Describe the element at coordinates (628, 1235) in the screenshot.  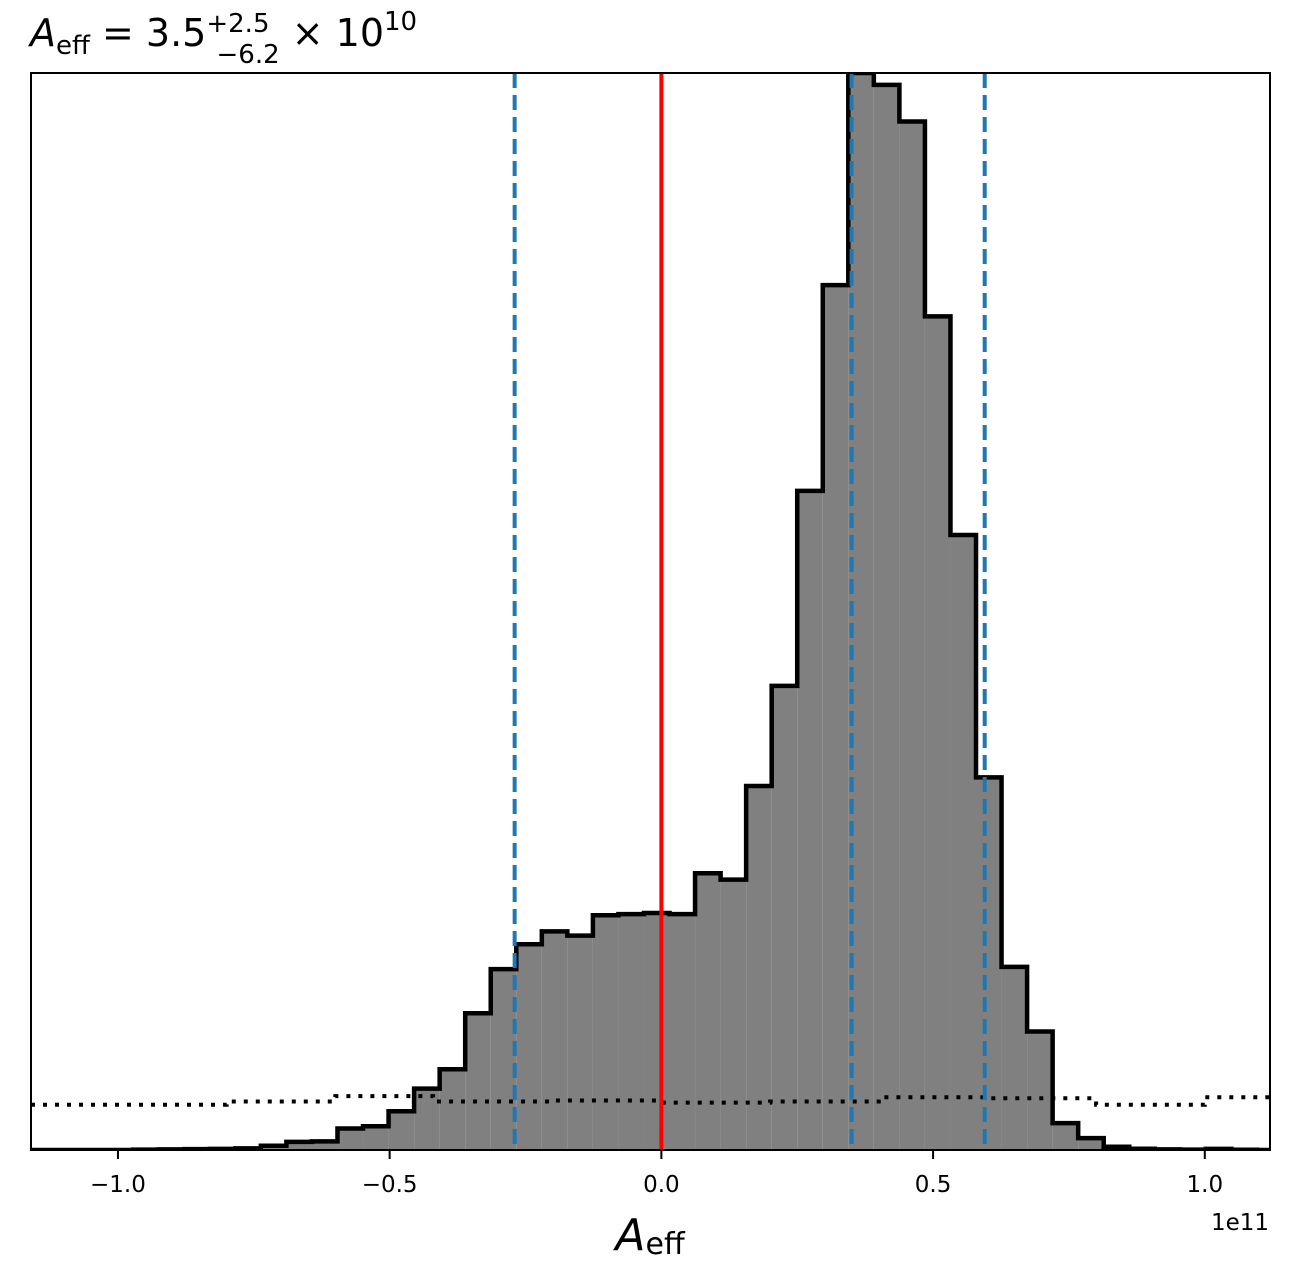
I see `x-axis-label-variable: A` at that location.